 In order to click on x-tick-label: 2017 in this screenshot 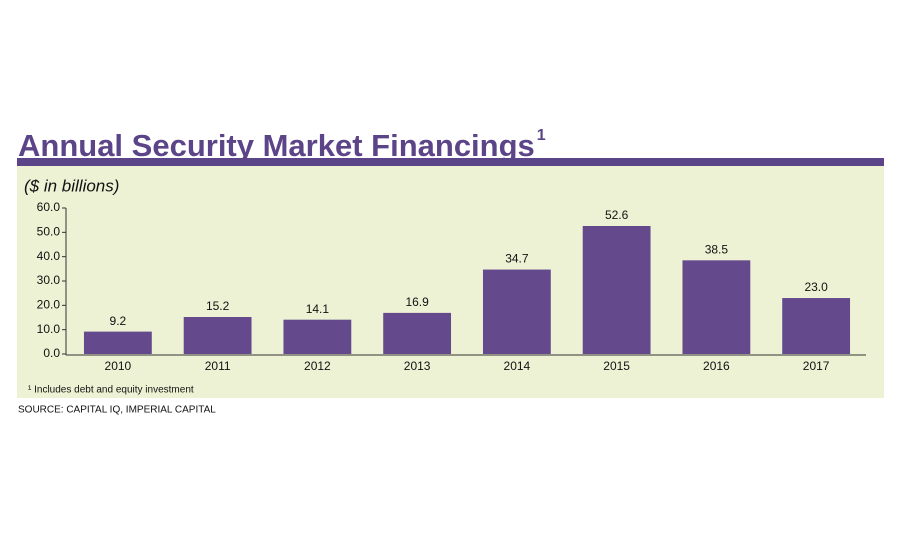, I will do `click(816, 366)`.